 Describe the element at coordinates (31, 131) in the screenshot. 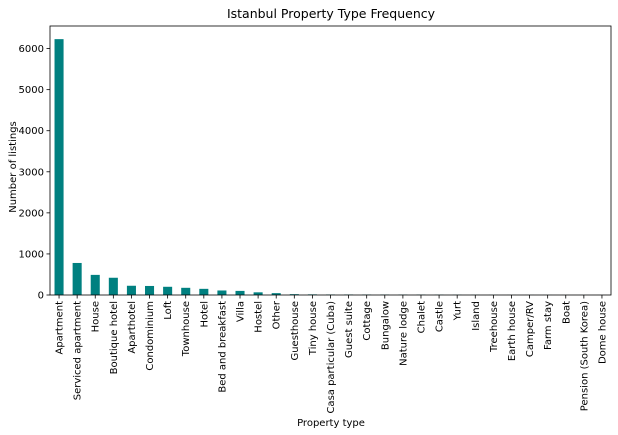

I see `y-tick-label: 4000` at that location.